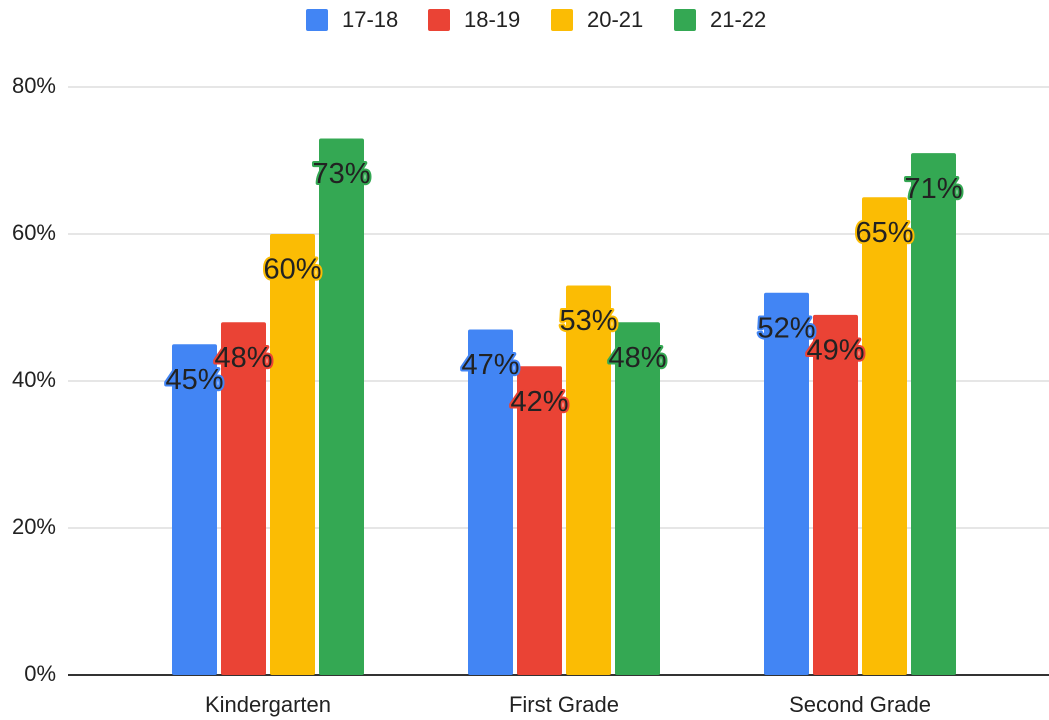  Describe the element at coordinates (492, 19) in the screenshot. I see `legend-label: 18-19` at that location.